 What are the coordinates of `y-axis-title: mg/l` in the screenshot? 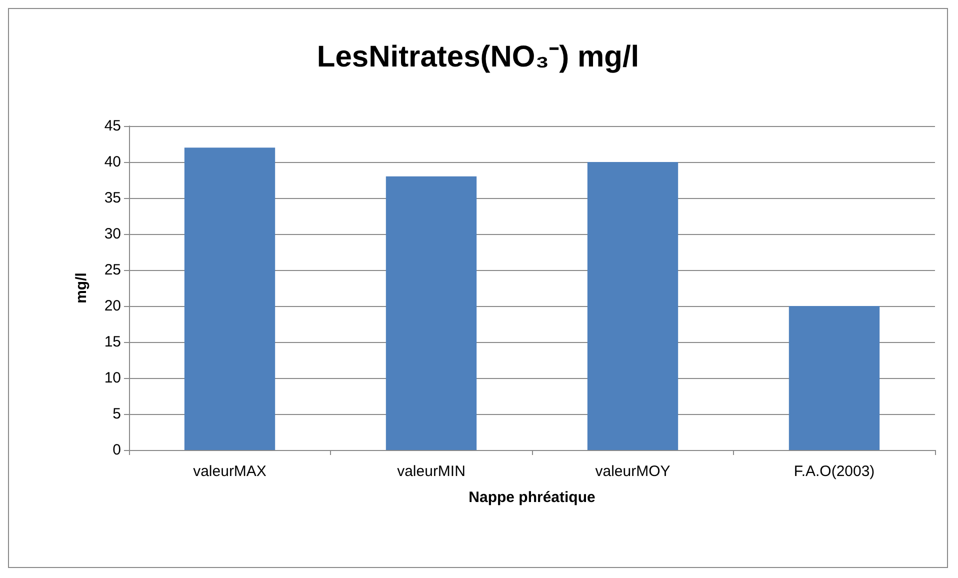 It's located at (81, 288).